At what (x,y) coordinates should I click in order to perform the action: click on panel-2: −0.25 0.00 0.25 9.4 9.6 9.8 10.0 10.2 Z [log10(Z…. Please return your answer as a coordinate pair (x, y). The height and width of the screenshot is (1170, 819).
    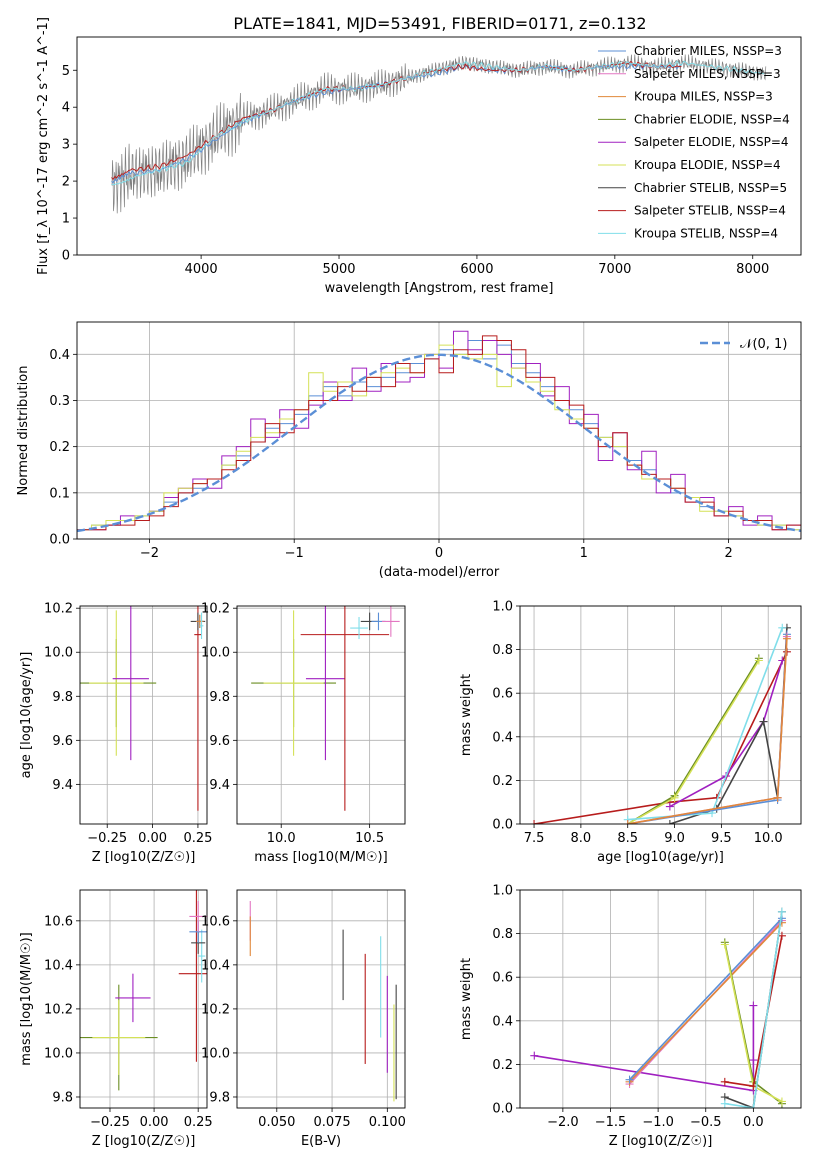
    Looking at the image, I should click on (115, 733).